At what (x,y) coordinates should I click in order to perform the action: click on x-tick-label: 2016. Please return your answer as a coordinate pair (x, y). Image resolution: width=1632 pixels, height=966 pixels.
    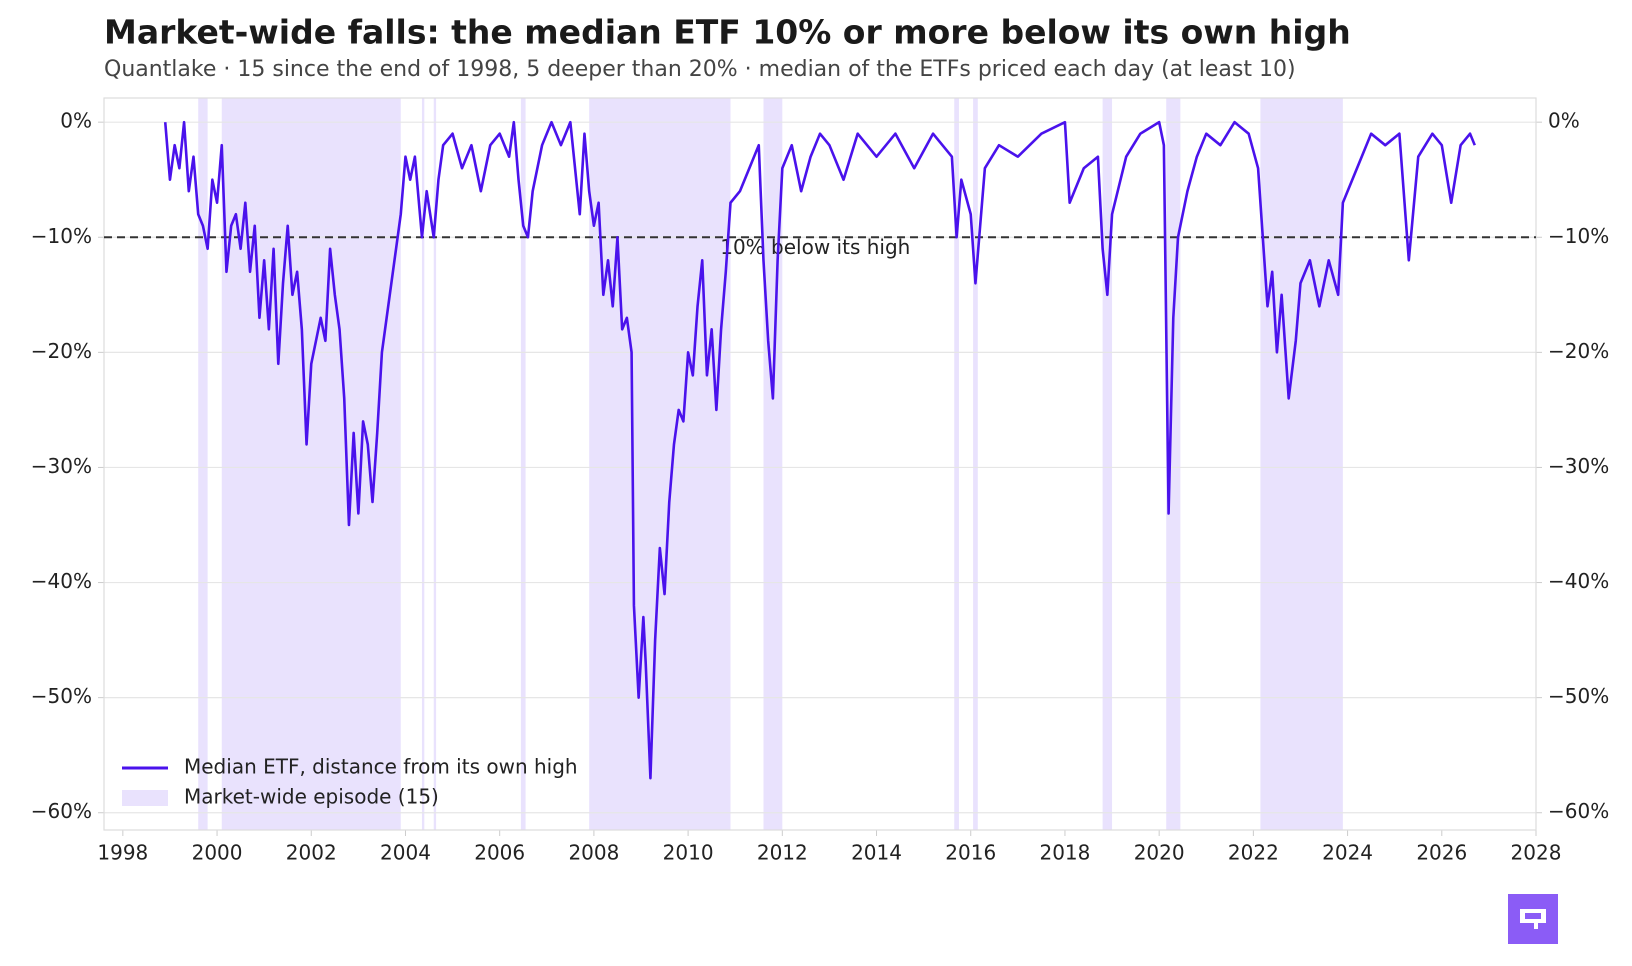
    Looking at the image, I should click on (970, 853).